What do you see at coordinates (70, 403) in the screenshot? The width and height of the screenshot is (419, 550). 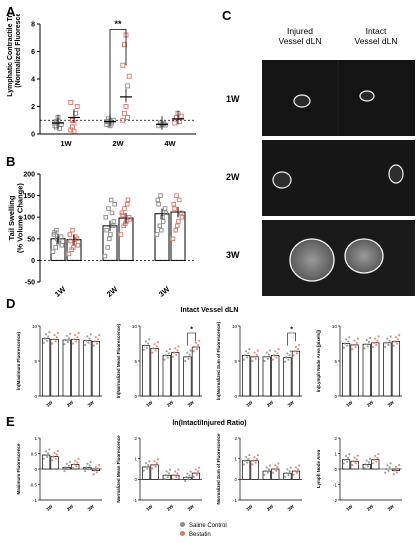 I see `category-label-d: 2W` at bounding box center [70, 403].